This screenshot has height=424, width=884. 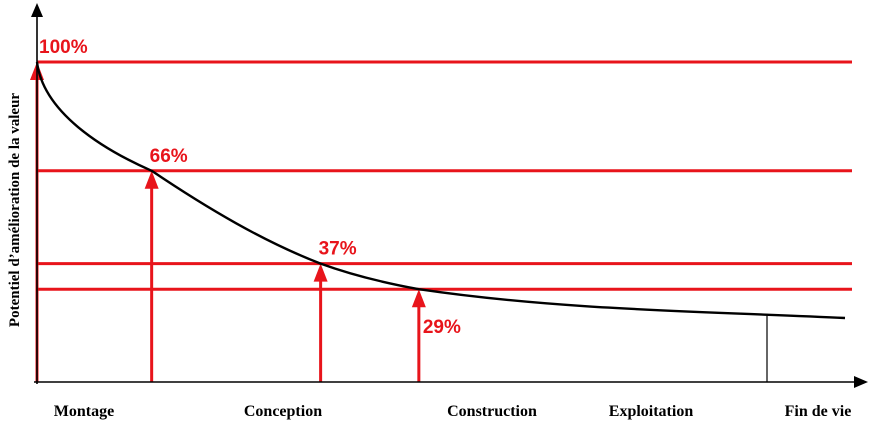 What do you see at coordinates (84, 411) in the screenshot?
I see `phase-label: Montage` at bounding box center [84, 411].